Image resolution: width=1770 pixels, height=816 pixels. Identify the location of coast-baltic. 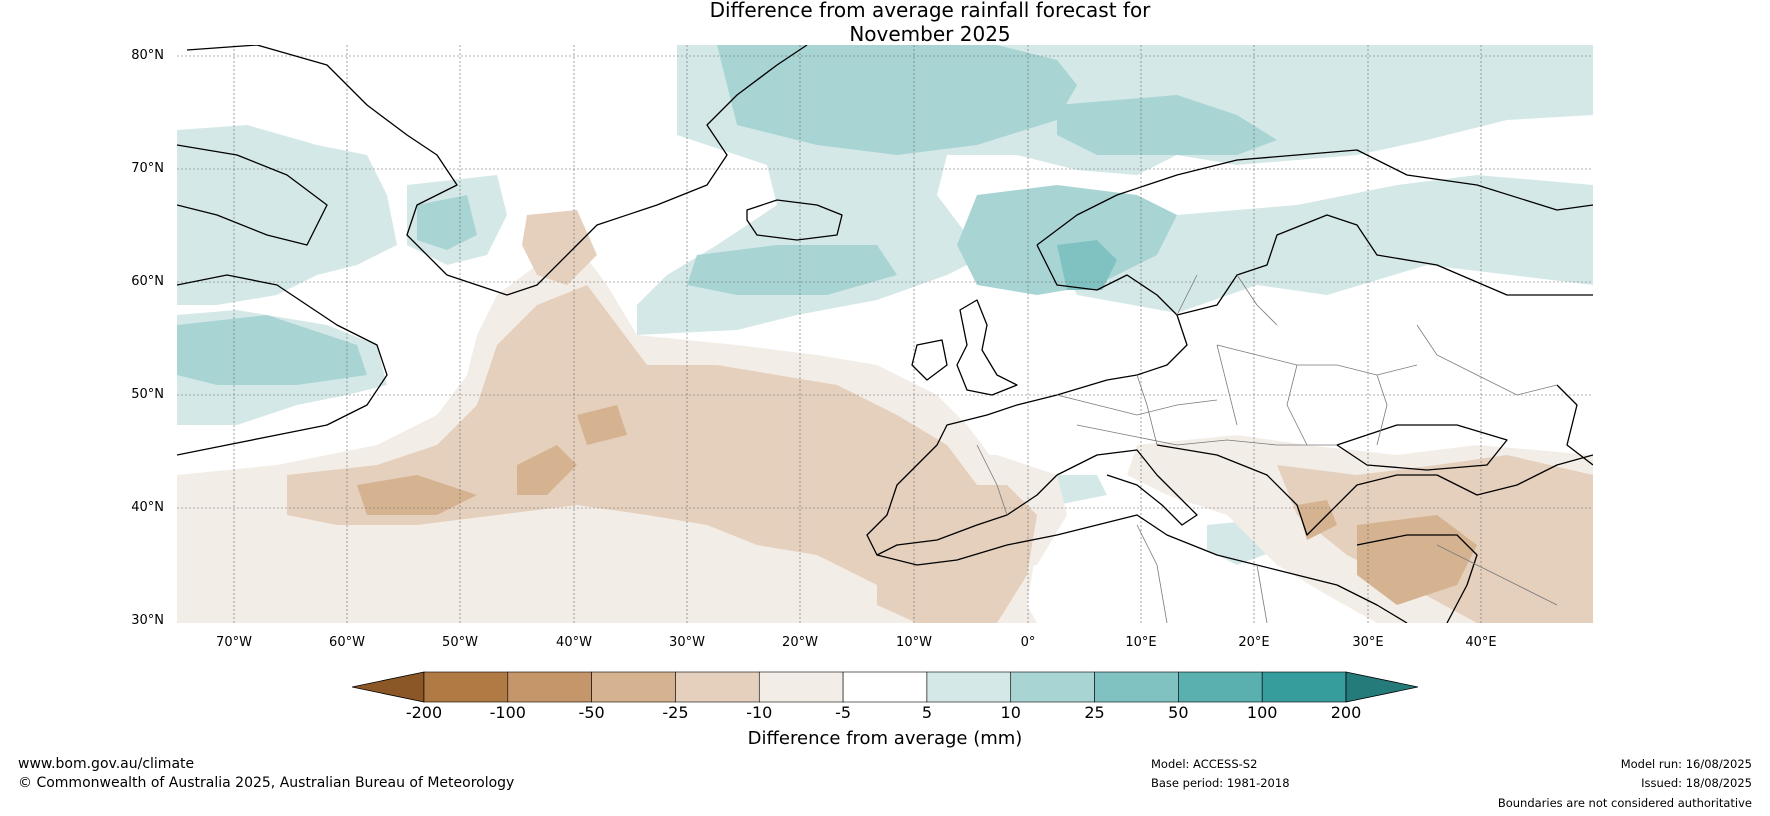
(1147, 347).